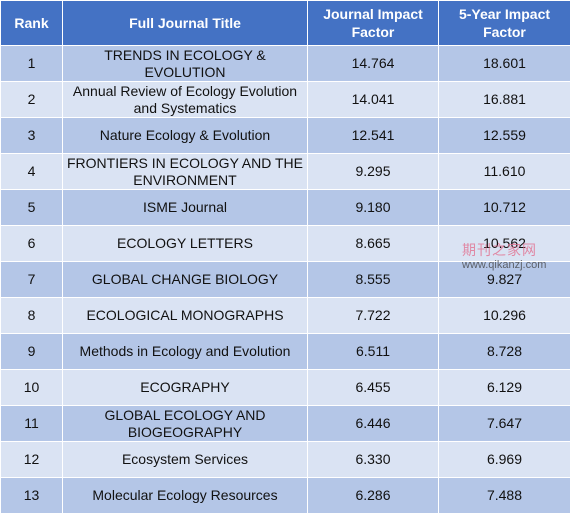  Describe the element at coordinates (373, 243) in the screenshot. I see `cell-journal-impact-factor: 8.665` at that location.